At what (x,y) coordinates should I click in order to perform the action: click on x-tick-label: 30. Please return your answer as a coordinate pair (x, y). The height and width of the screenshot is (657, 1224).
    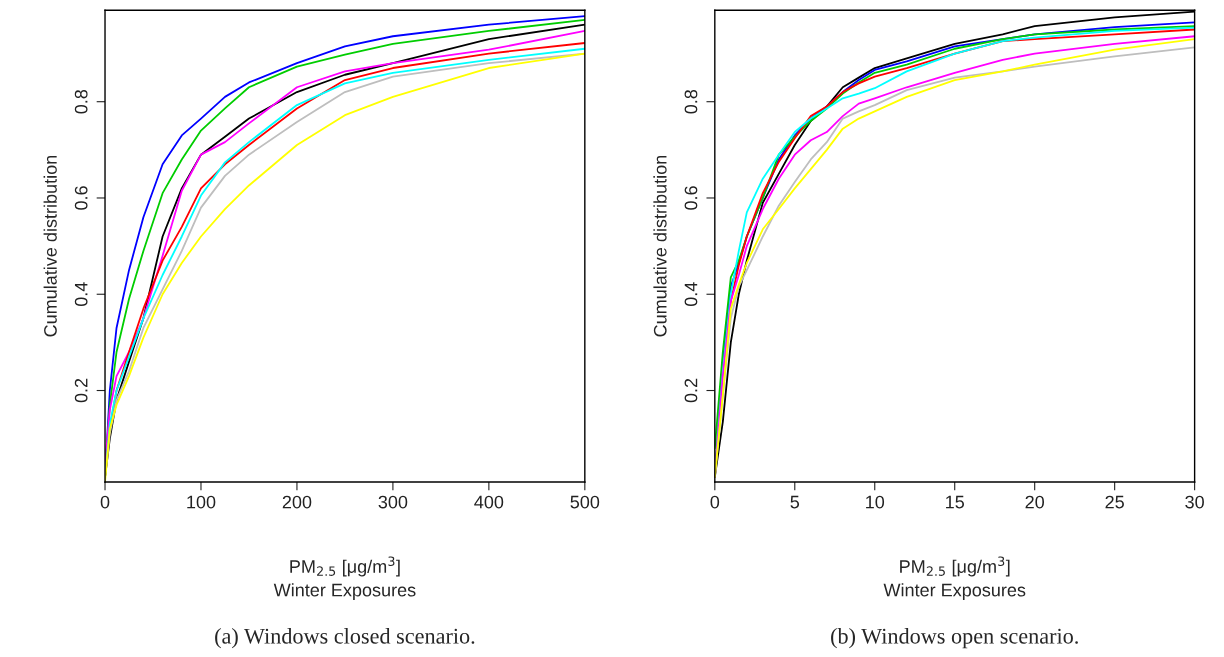
    Looking at the image, I should click on (1194, 502).